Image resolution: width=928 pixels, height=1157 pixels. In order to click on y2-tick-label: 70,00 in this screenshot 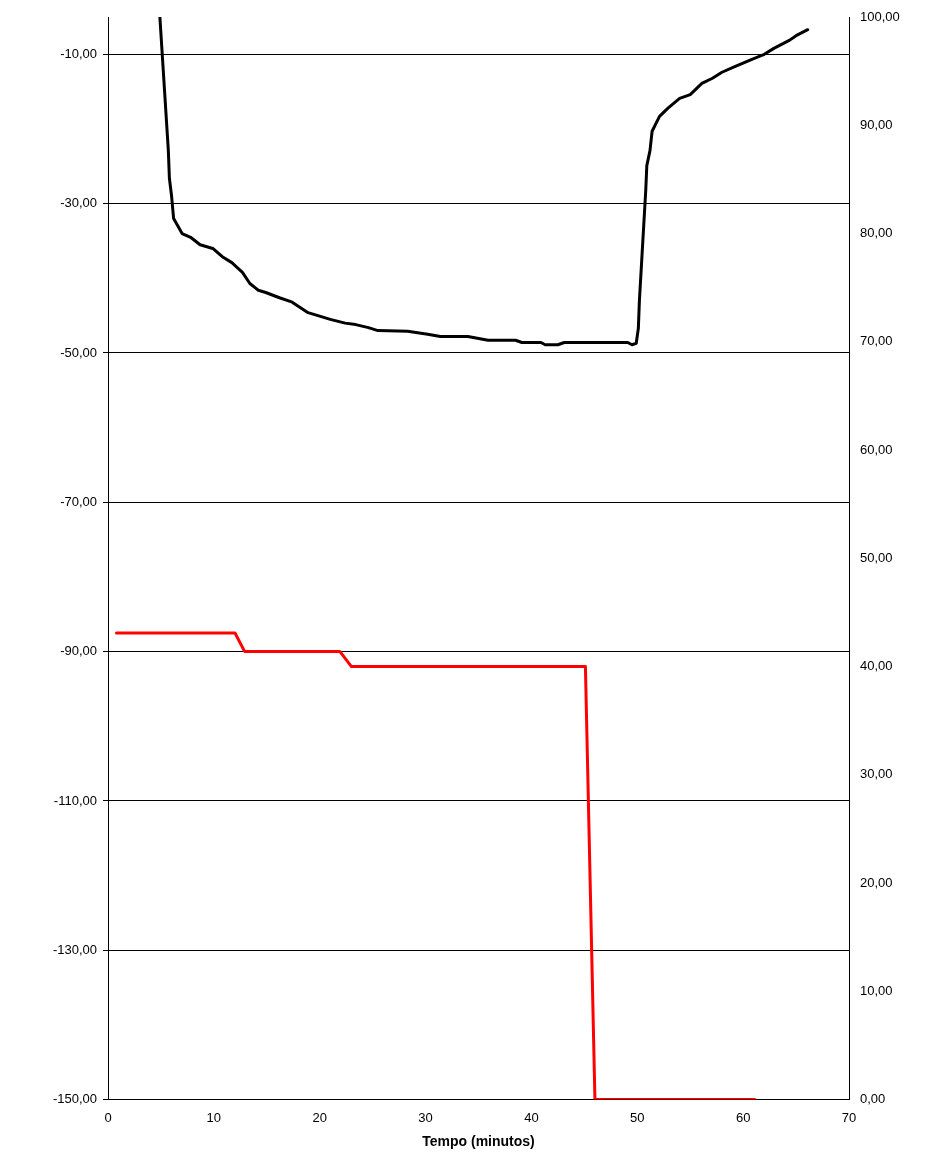, I will do `click(876, 341)`.